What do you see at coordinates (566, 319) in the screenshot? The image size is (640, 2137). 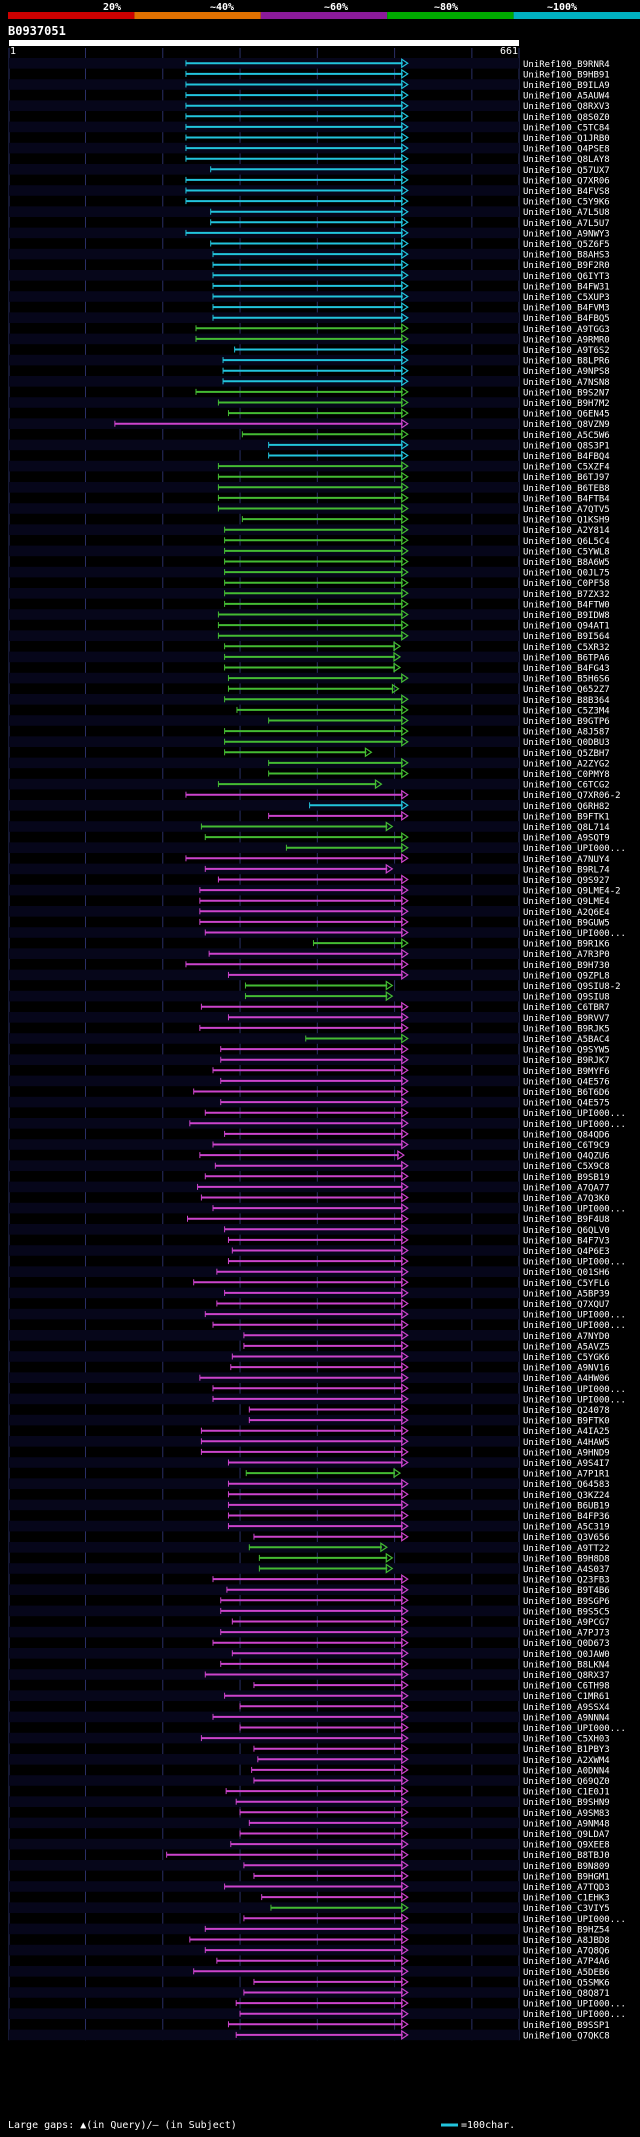 I see `hit-label: UniRef100_B4FBQ5` at bounding box center [566, 319].